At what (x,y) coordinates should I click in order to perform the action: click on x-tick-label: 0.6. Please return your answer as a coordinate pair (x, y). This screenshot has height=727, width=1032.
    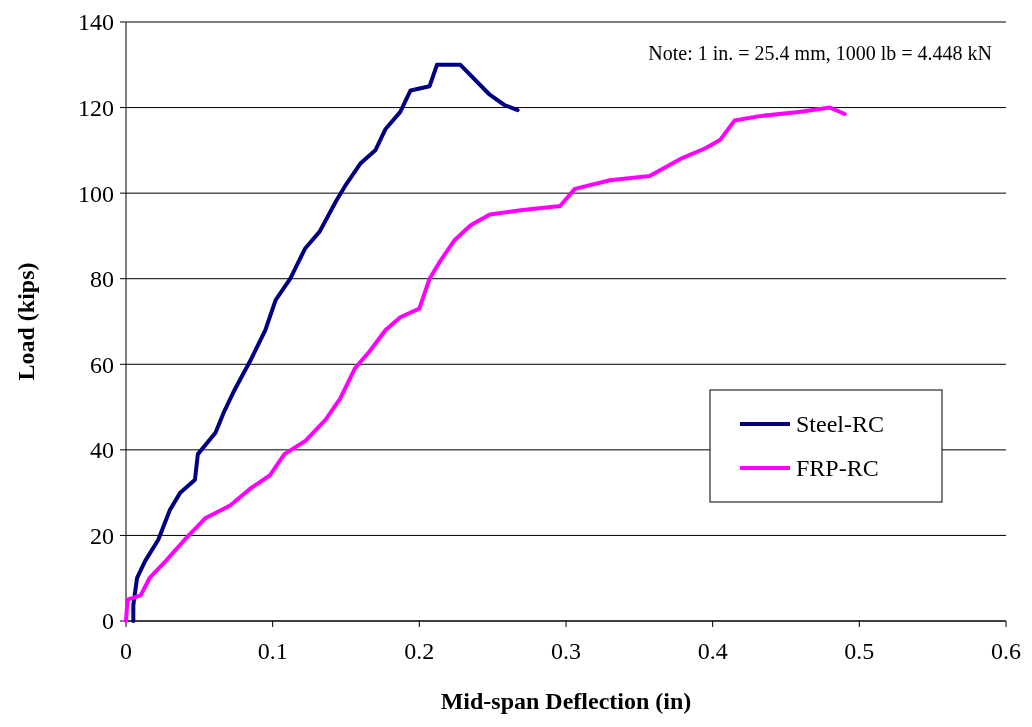
    Looking at the image, I should click on (1006, 651).